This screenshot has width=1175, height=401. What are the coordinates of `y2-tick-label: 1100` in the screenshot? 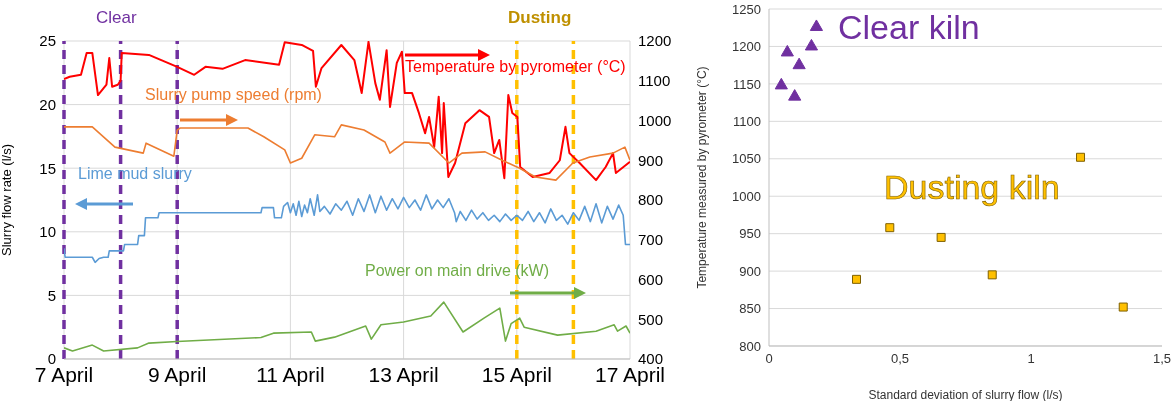 It's located at (654, 81).